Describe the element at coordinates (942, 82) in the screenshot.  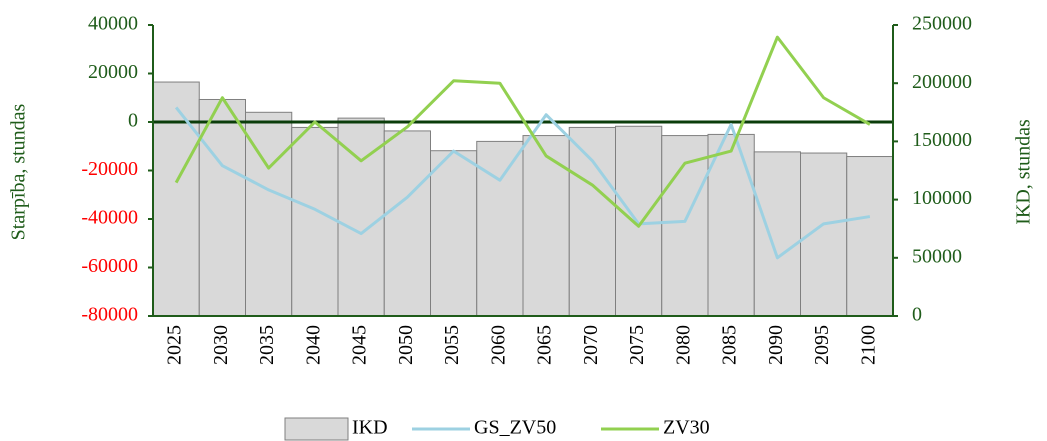
I see `y2-tick-label: 200000` at that location.